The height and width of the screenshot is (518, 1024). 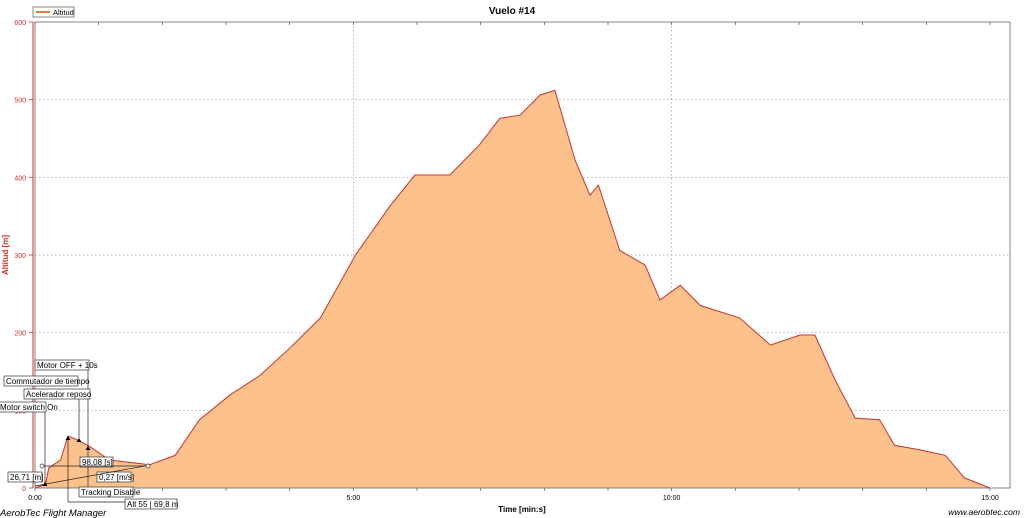 I want to click on y-ticks: 0100200300400500600, so click(x=23, y=256).